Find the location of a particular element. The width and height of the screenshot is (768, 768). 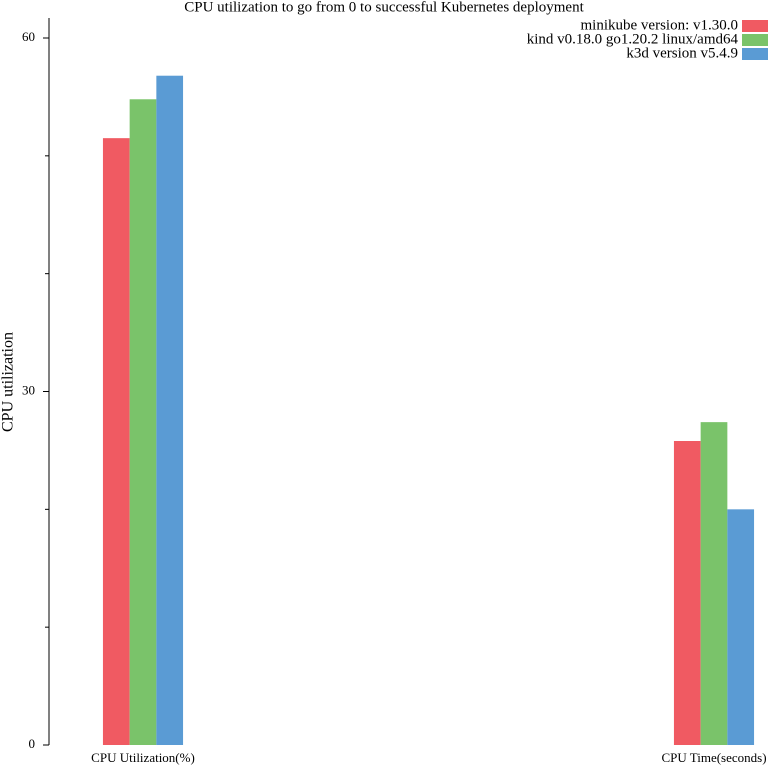

legend-label: k3d version v5.4.9 is located at coordinates (682, 53).